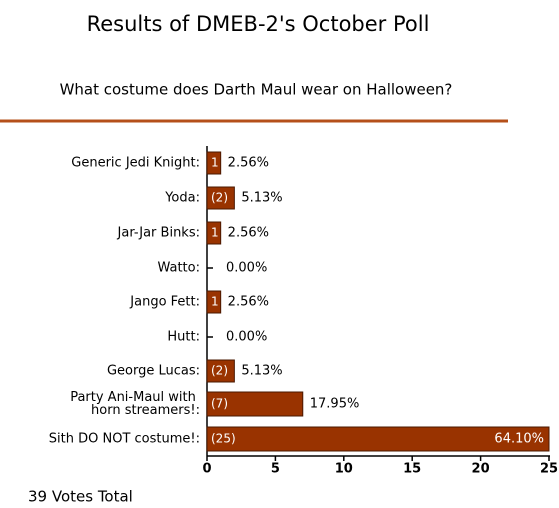 Image resolution: width=559 pixels, height=508 pixels. I want to click on category-label: George Lucas:, so click(153, 371).